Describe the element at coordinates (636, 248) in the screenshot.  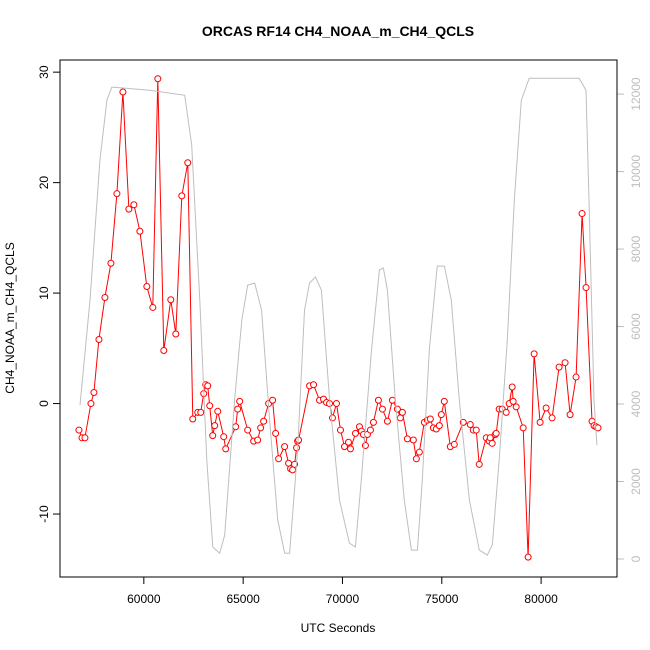
I see `y2-tick-label: 8000` at that location.